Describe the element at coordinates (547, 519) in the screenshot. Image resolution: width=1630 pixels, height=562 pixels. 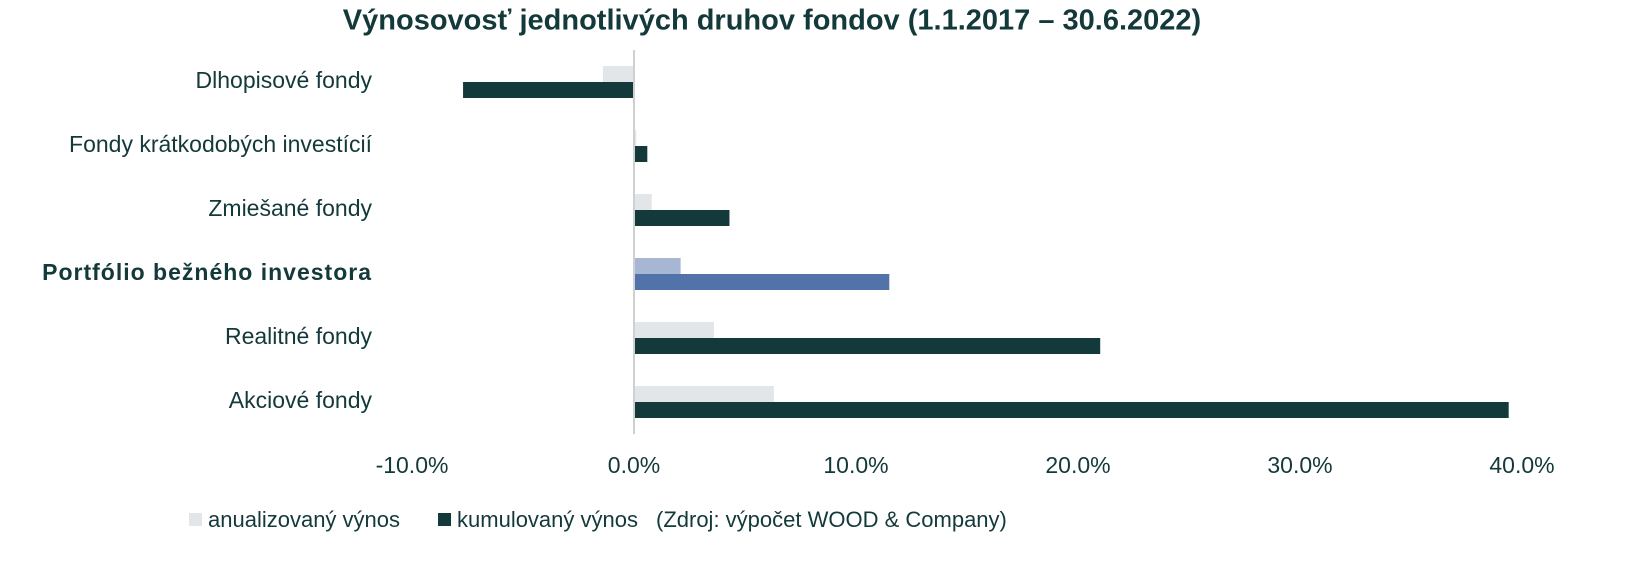
I see `legend-label: kumulovaný výnos` at that location.